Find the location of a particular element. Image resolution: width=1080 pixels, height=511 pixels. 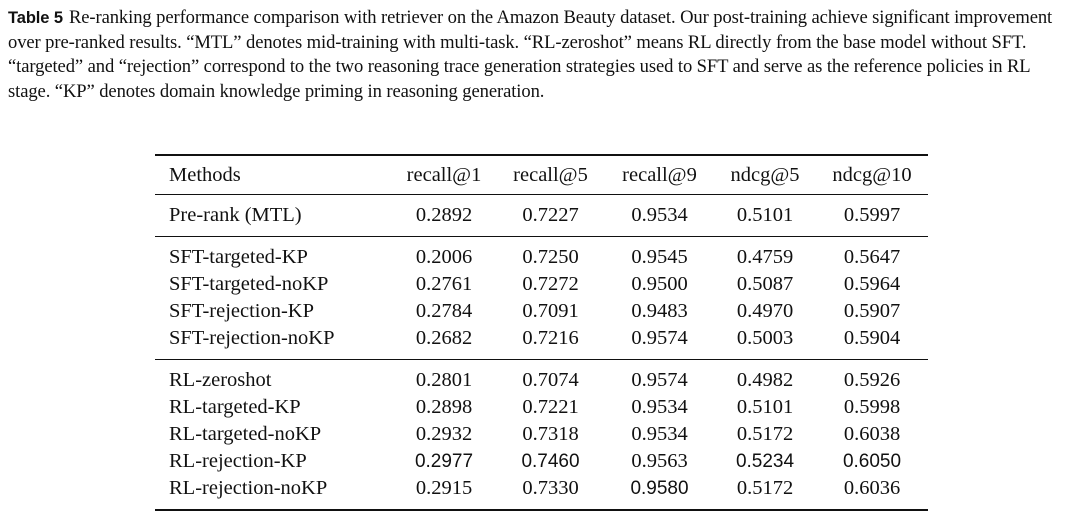

recall1-cell: 0.2915 is located at coordinates (444, 493).